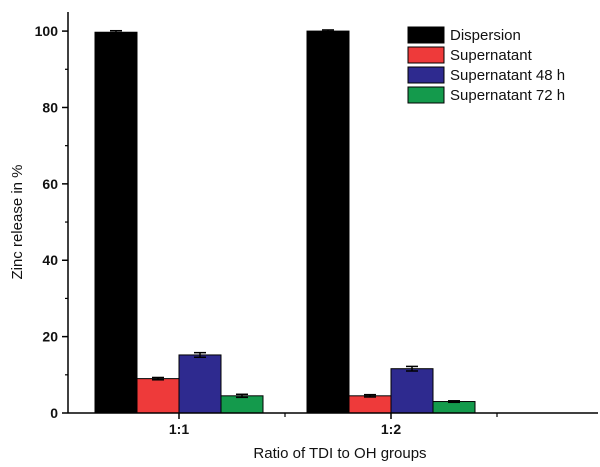  I want to click on x-tick-label: 1:2, so click(391, 429).